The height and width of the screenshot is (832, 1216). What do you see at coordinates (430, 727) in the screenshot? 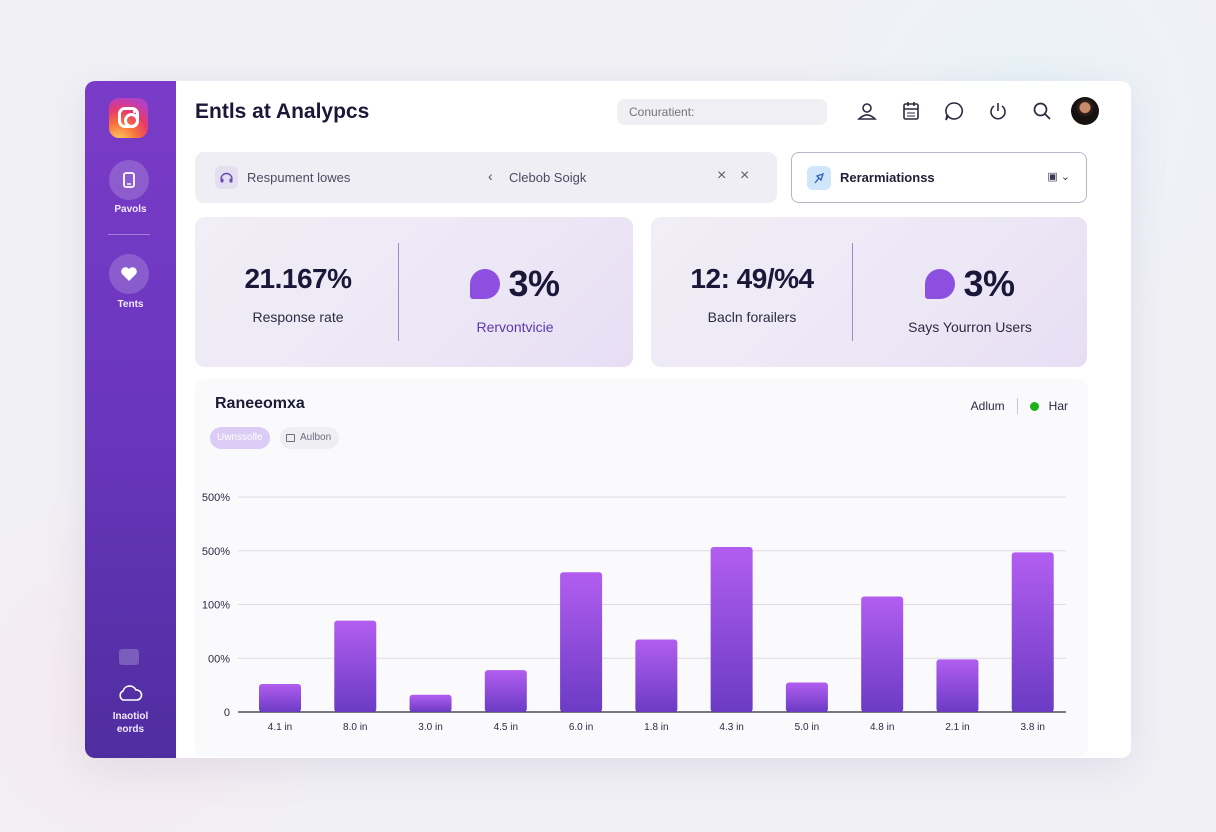
I see `x-tick-label: 3.0 in` at bounding box center [430, 727].